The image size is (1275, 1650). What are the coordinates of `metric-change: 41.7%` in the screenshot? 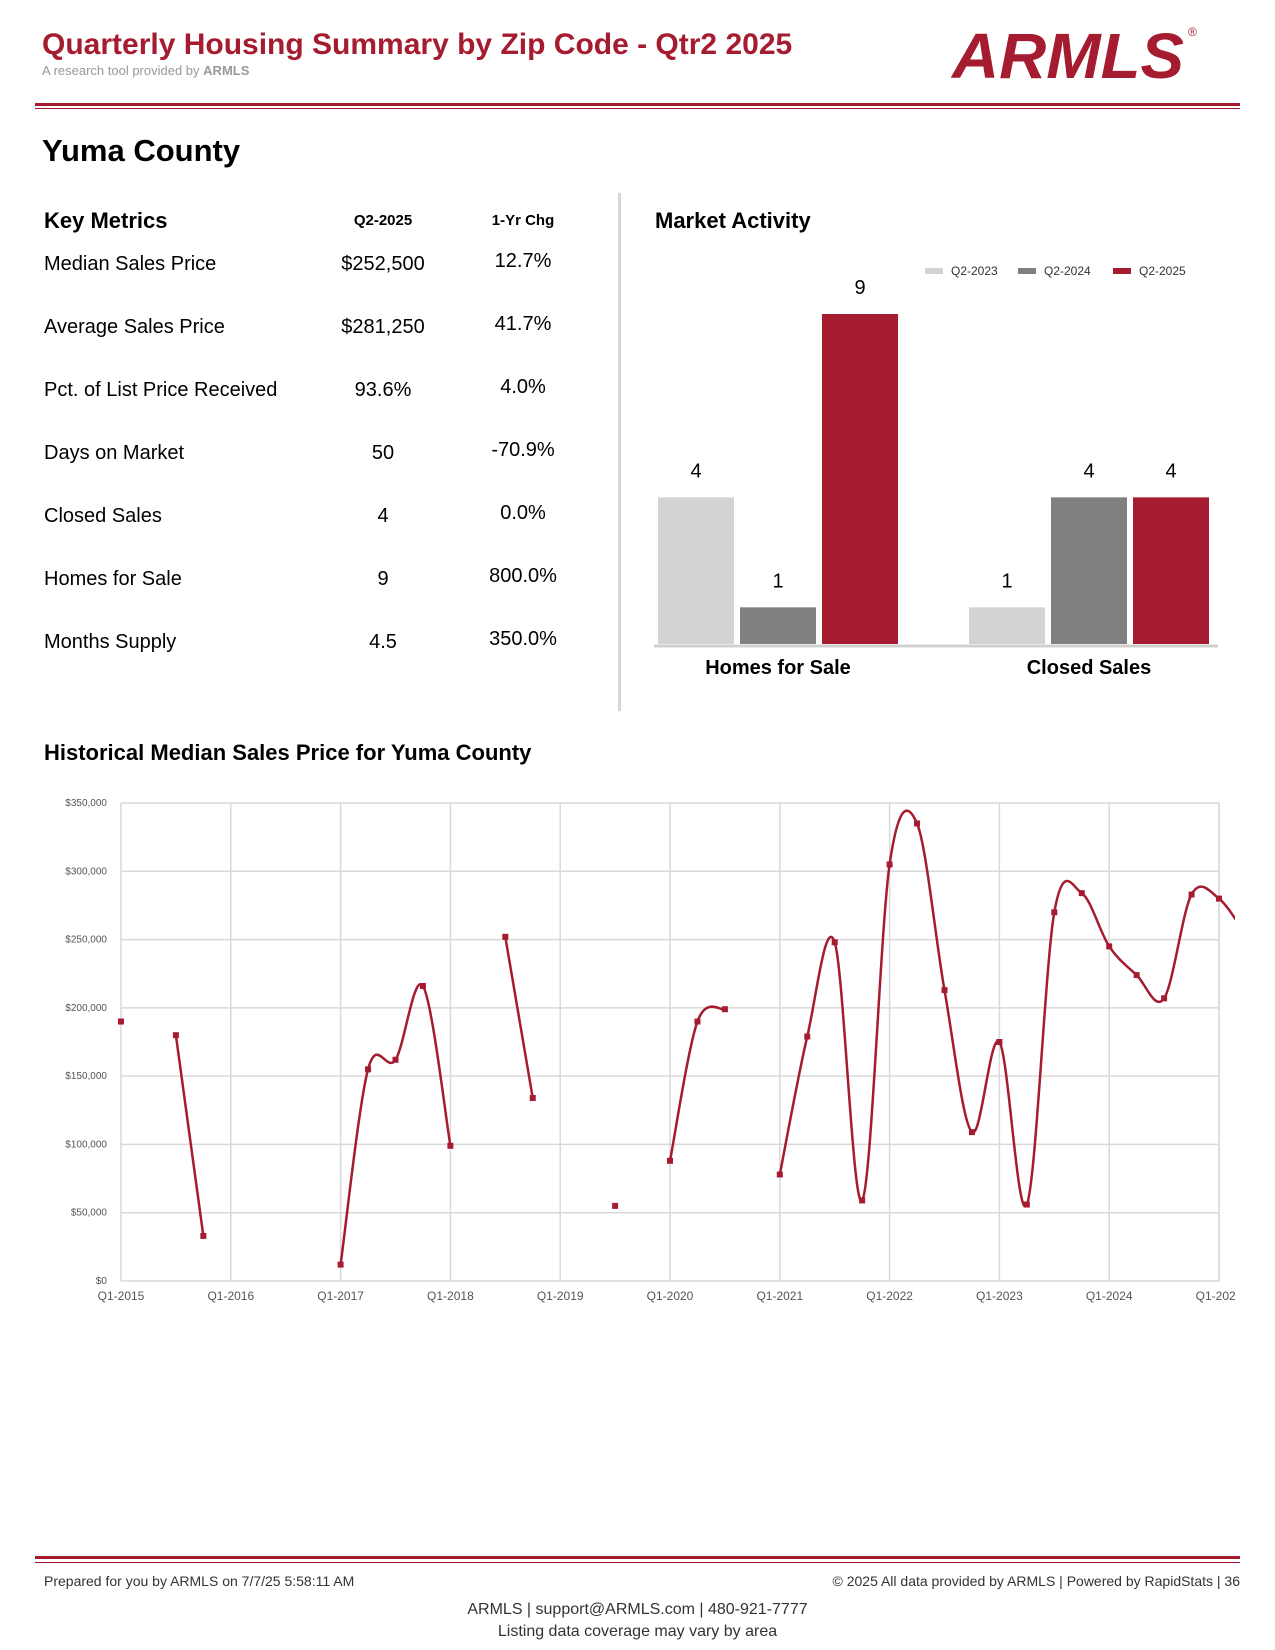 It's located at (523, 324).